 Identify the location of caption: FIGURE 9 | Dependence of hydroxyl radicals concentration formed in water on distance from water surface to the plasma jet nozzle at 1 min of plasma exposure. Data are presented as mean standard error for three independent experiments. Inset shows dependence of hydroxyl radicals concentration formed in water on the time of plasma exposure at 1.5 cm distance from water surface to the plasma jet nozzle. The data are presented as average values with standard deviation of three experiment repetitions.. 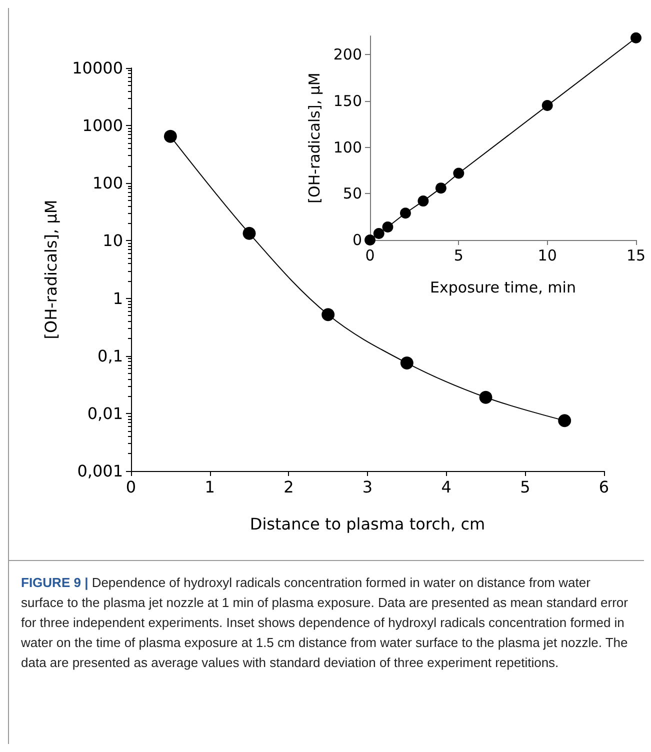
(324, 622).